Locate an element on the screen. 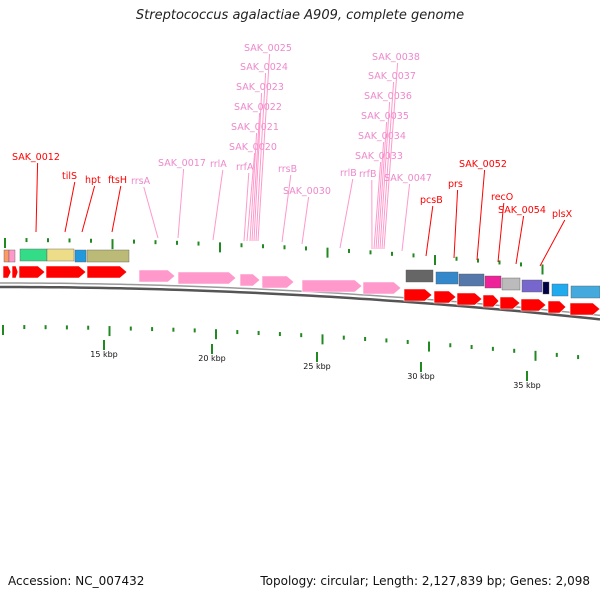 The height and width of the screenshot is (600, 600). gene-label: SAK_0025 is located at coordinates (268, 48).